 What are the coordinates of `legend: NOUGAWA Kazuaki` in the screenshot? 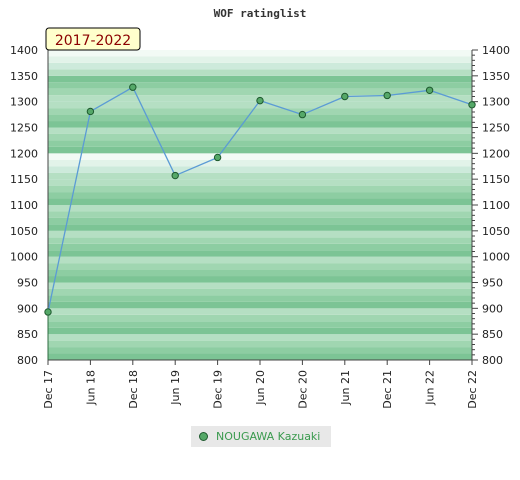 It's located at (261, 436).